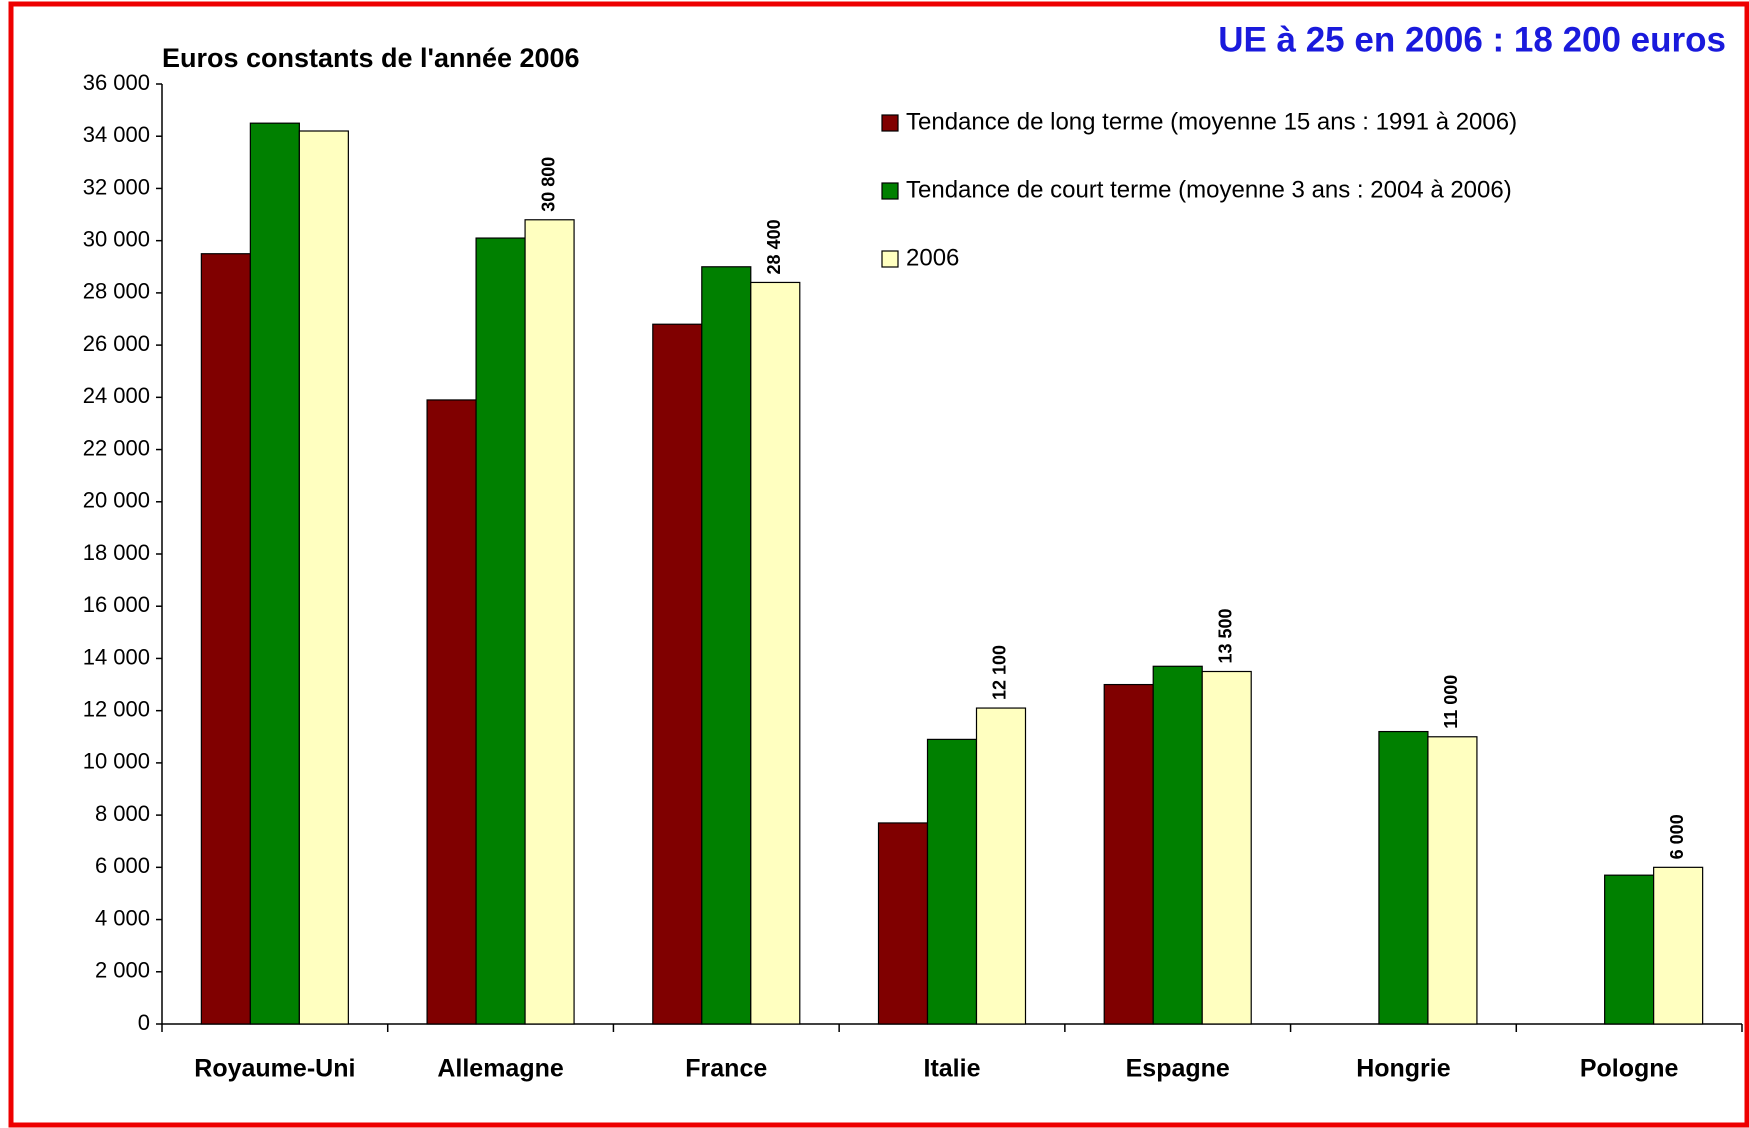 This screenshot has width=1749, height=1128. What do you see at coordinates (500, 1069) in the screenshot?
I see `x-tick-label: Allemagne` at bounding box center [500, 1069].